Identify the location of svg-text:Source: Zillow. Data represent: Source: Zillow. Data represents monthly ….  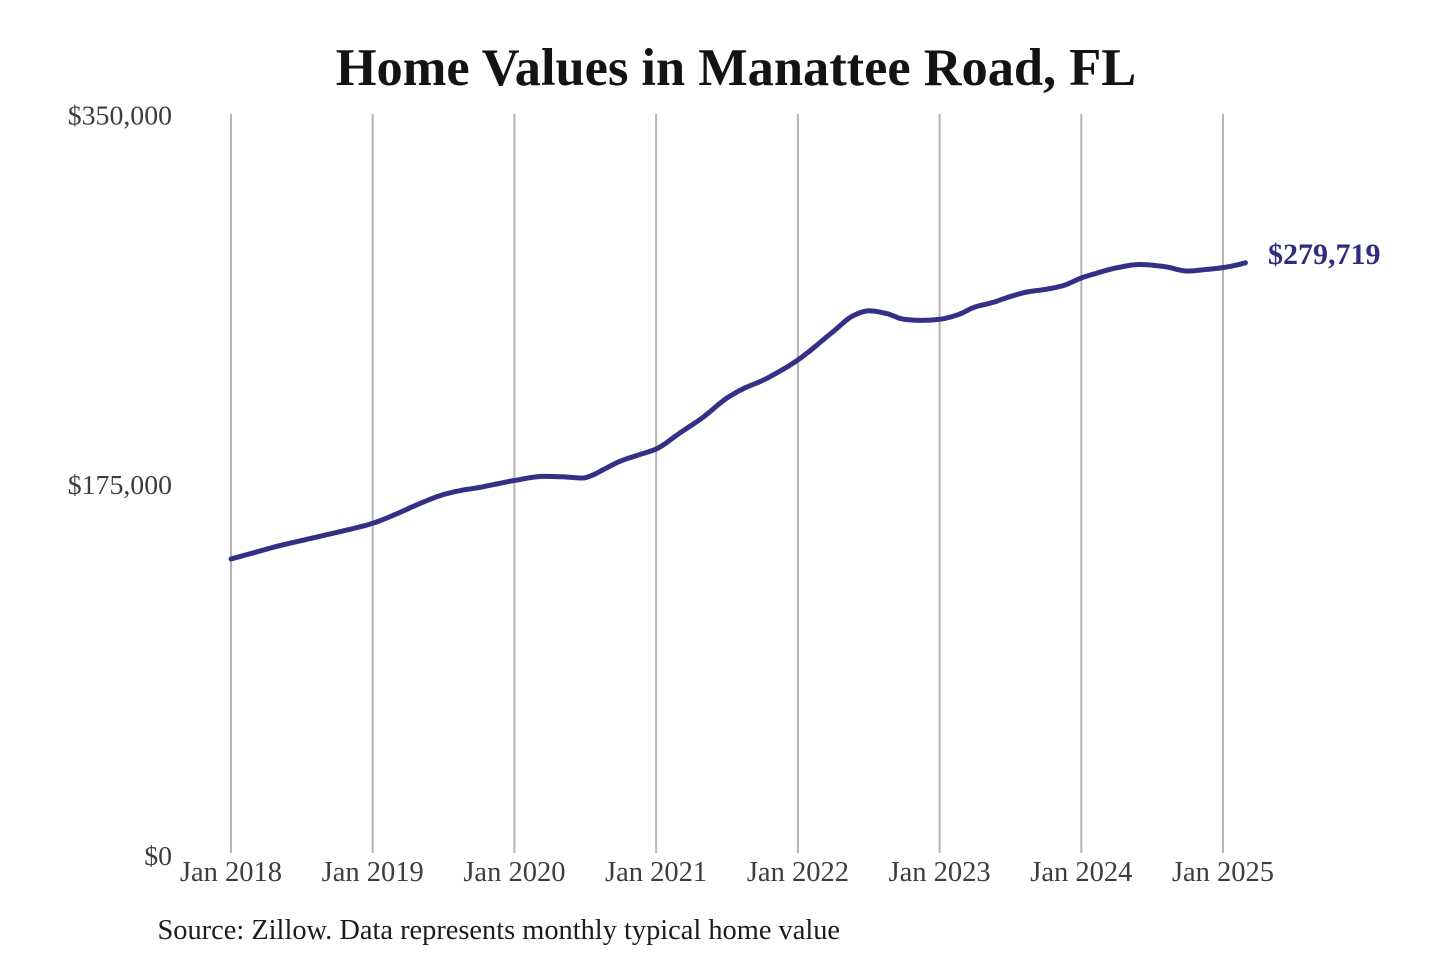
(499, 930).